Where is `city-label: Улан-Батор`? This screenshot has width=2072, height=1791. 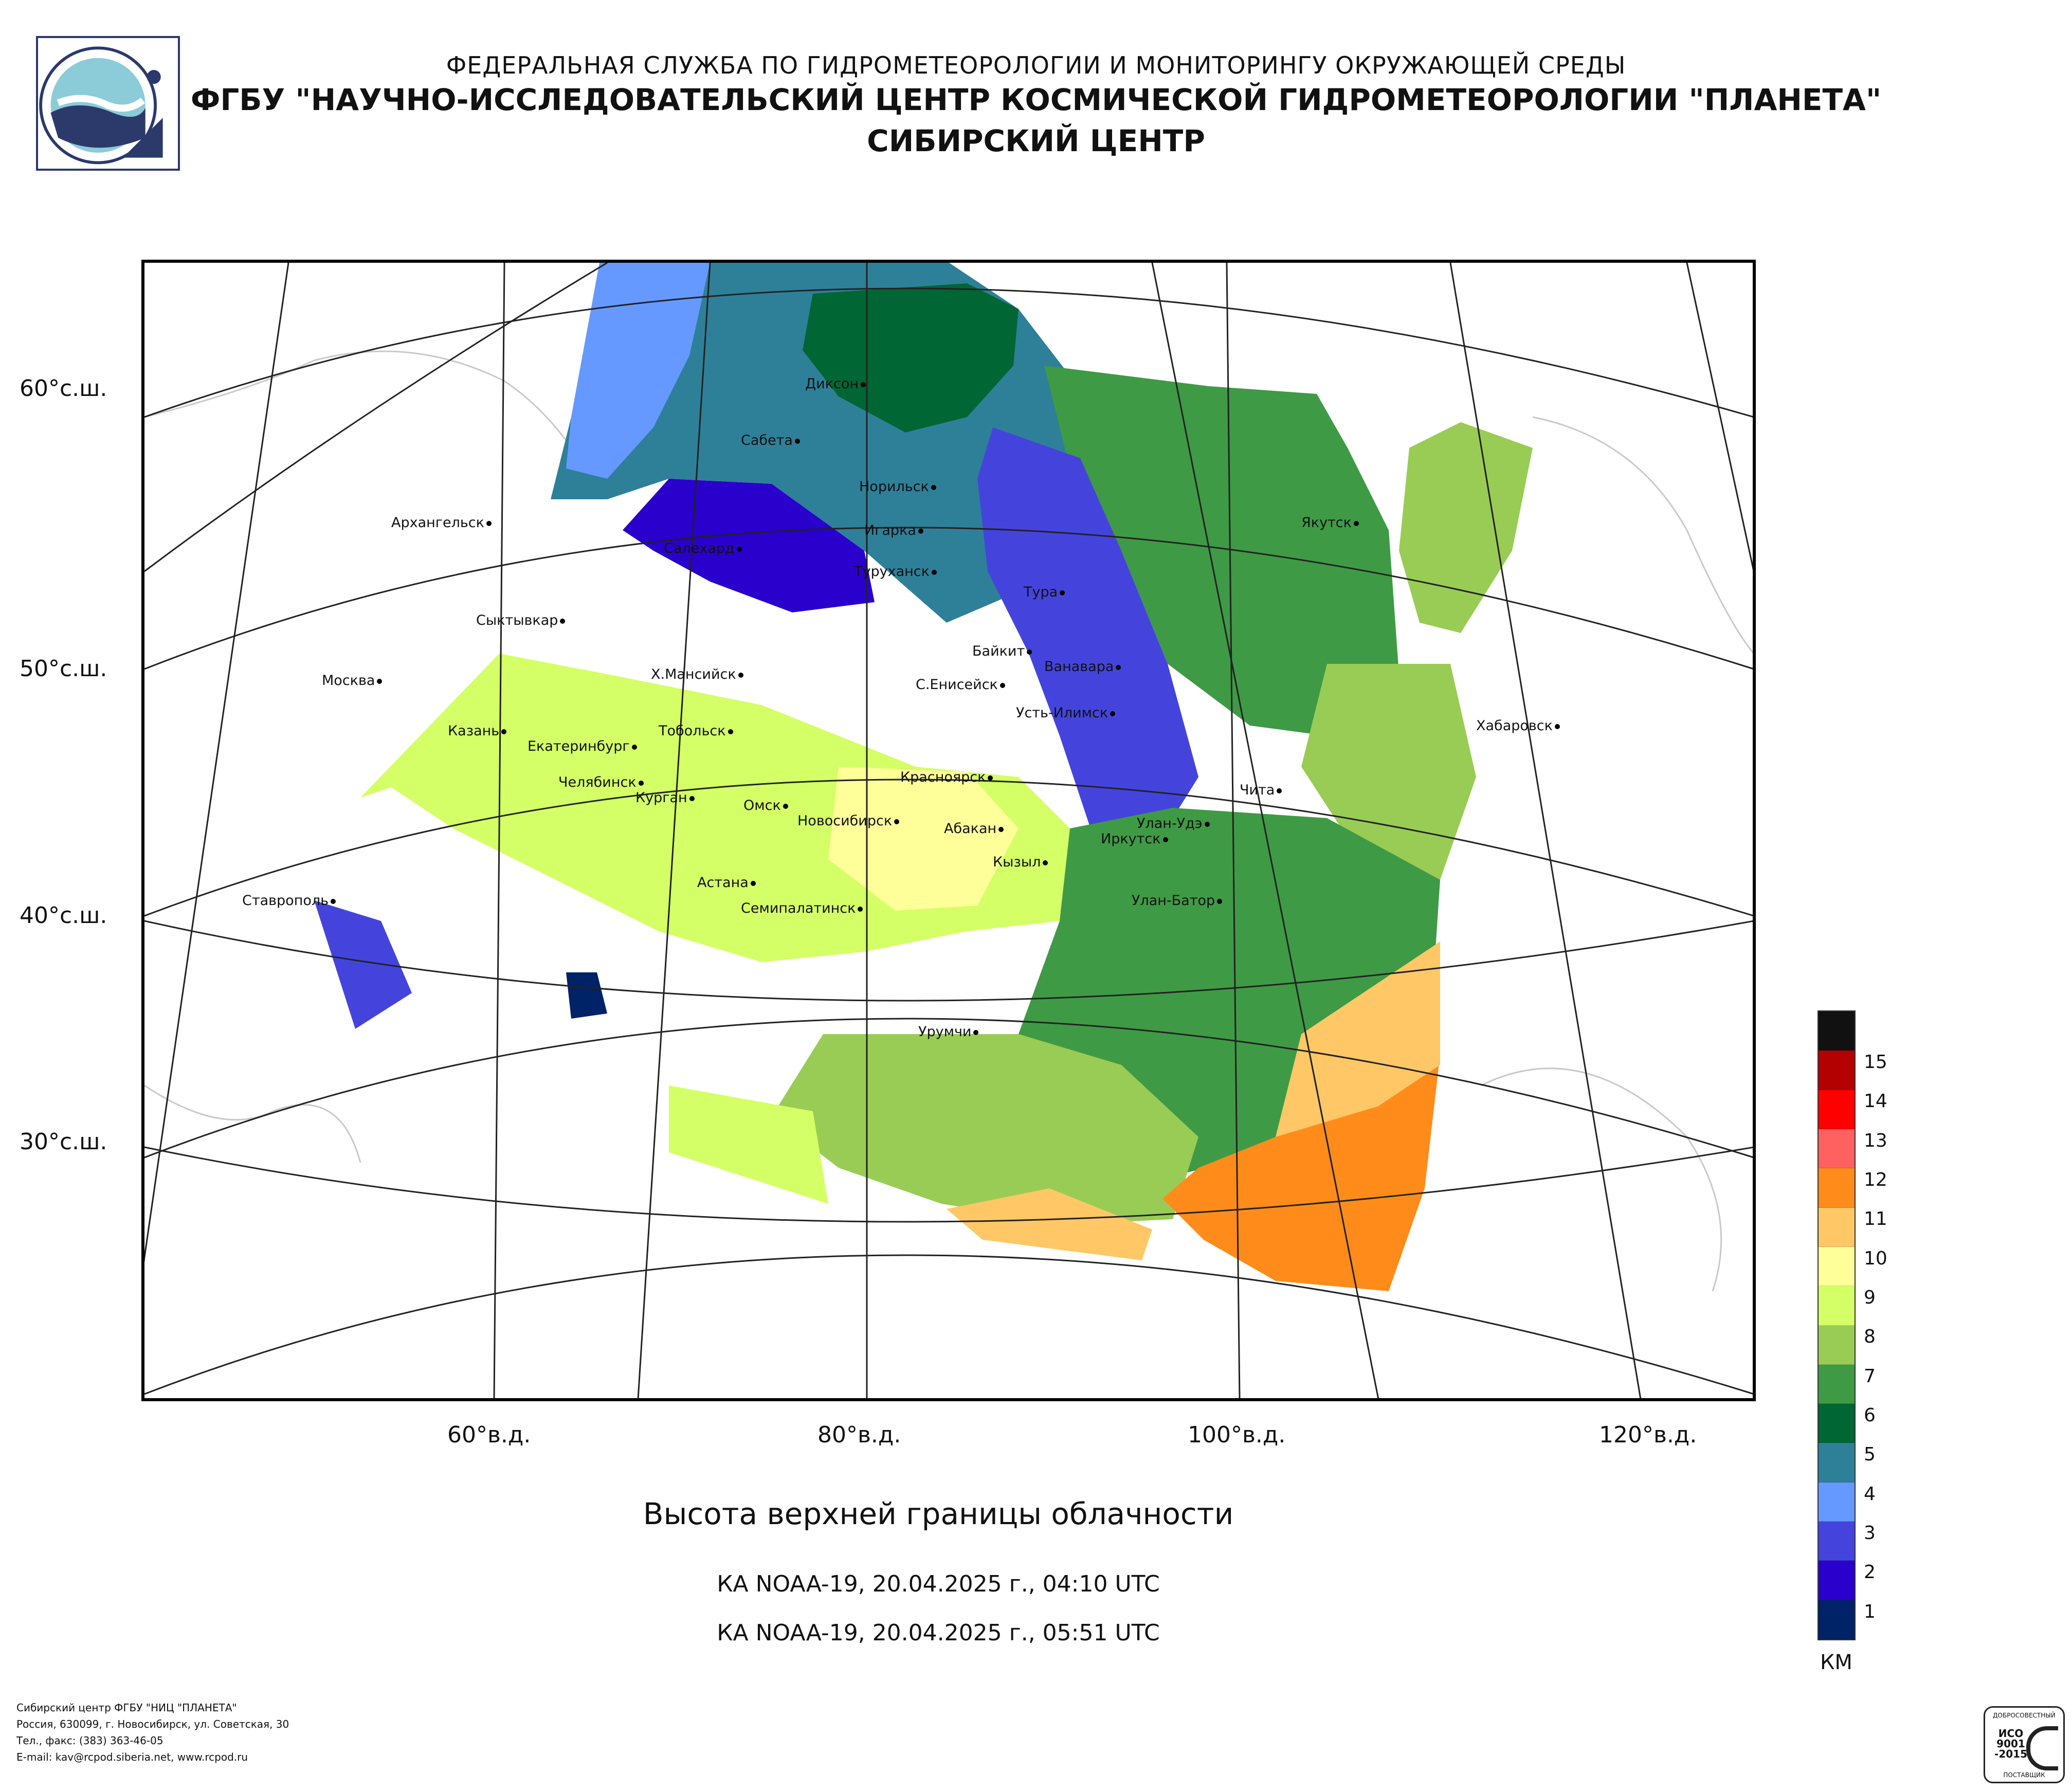 city-label: Улан-Батор is located at coordinates (1177, 901).